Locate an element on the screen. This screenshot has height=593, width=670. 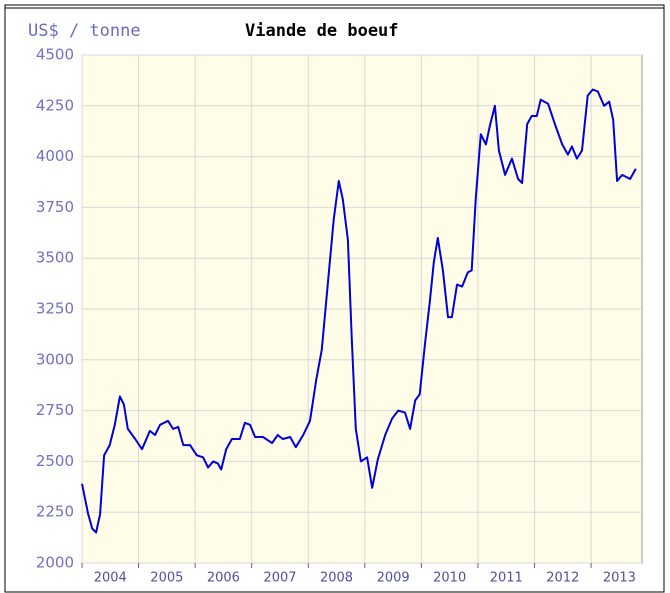
y-tick-label: 3750 is located at coordinates (55, 207).